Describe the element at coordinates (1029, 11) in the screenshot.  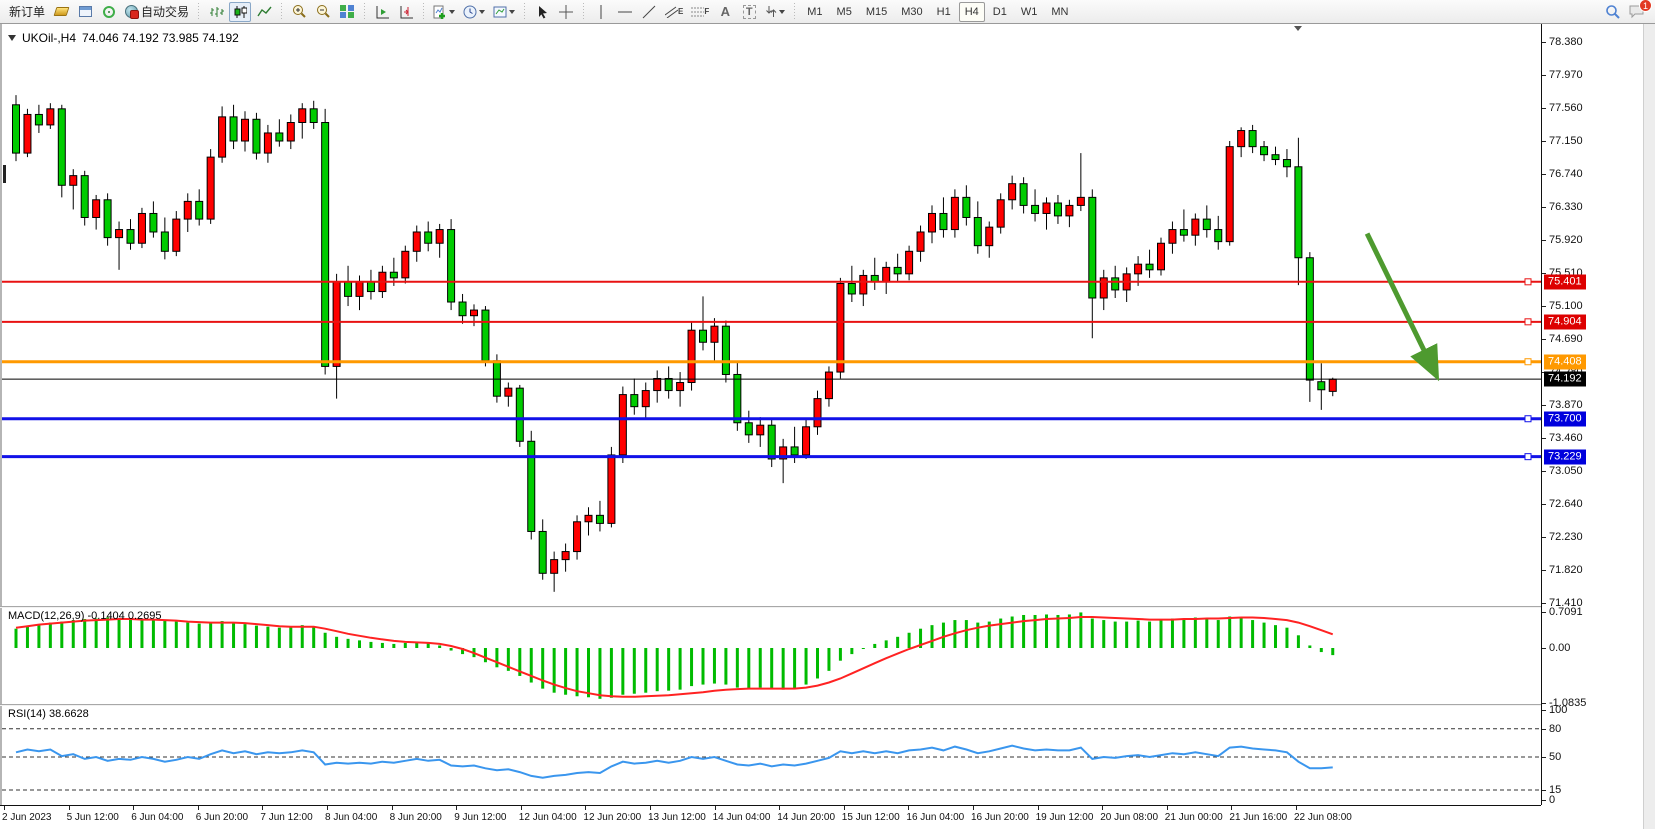
I see `timeframe-button-w1: W1` at that location.